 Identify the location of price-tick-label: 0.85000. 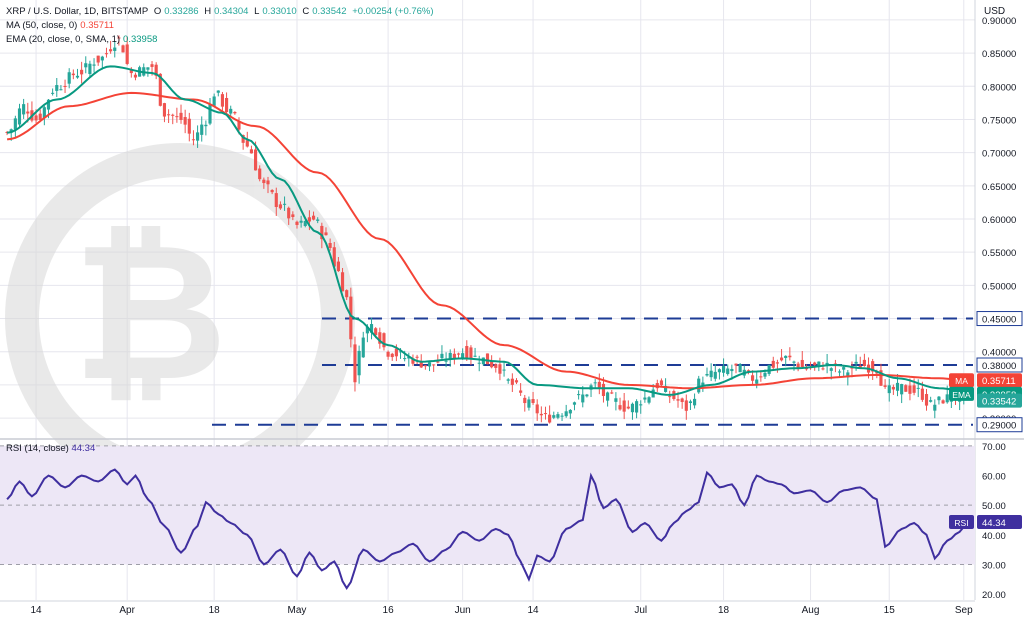
(999, 54).